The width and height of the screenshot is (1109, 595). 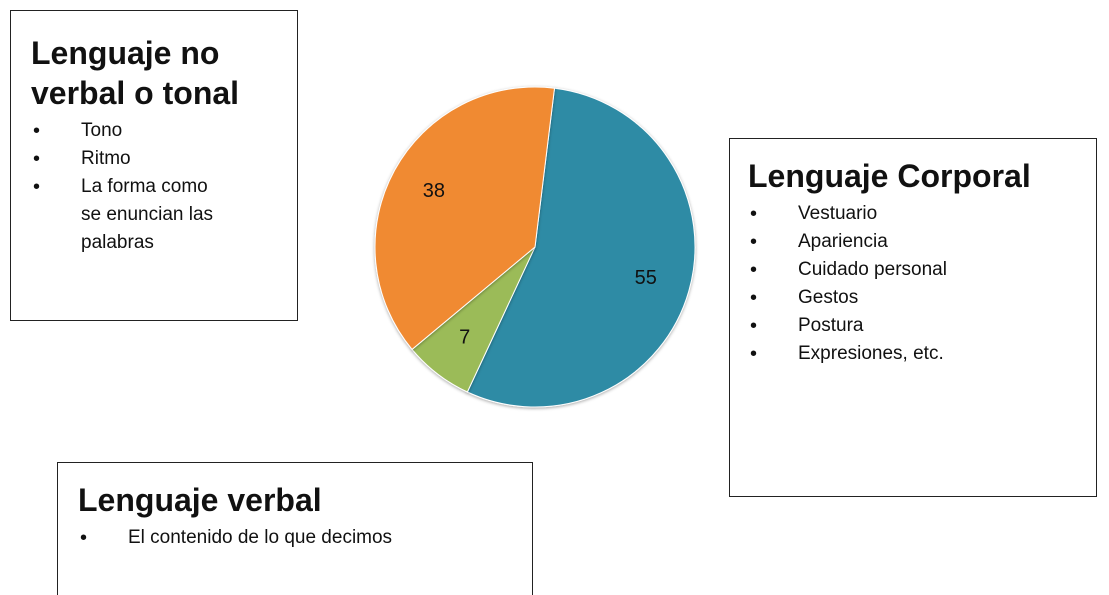 What do you see at coordinates (922, 270) in the screenshot?
I see `bullet-item: Cuidado personal` at bounding box center [922, 270].